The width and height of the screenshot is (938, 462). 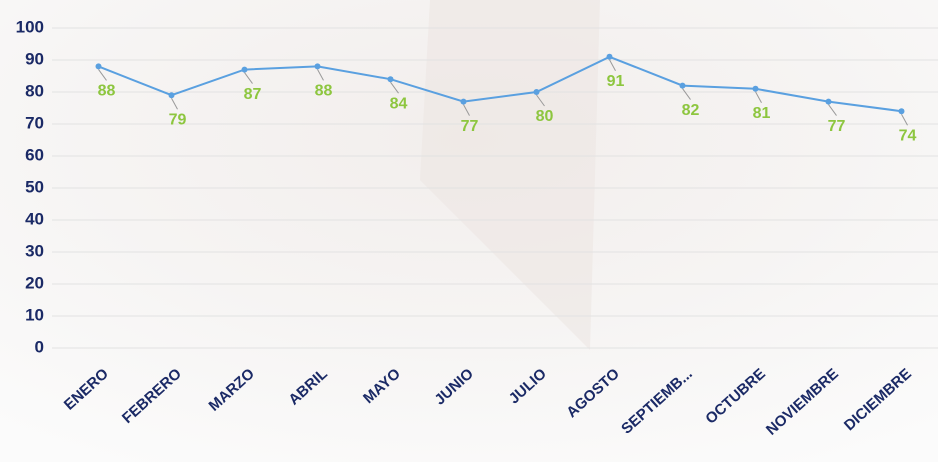 What do you see at coordinates (34, 154) in the screenshot?
I see `y-tick-label: 60` at bounding box center [34, 154].